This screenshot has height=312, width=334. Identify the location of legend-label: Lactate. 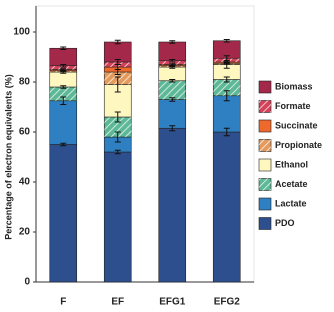
(291, 203).